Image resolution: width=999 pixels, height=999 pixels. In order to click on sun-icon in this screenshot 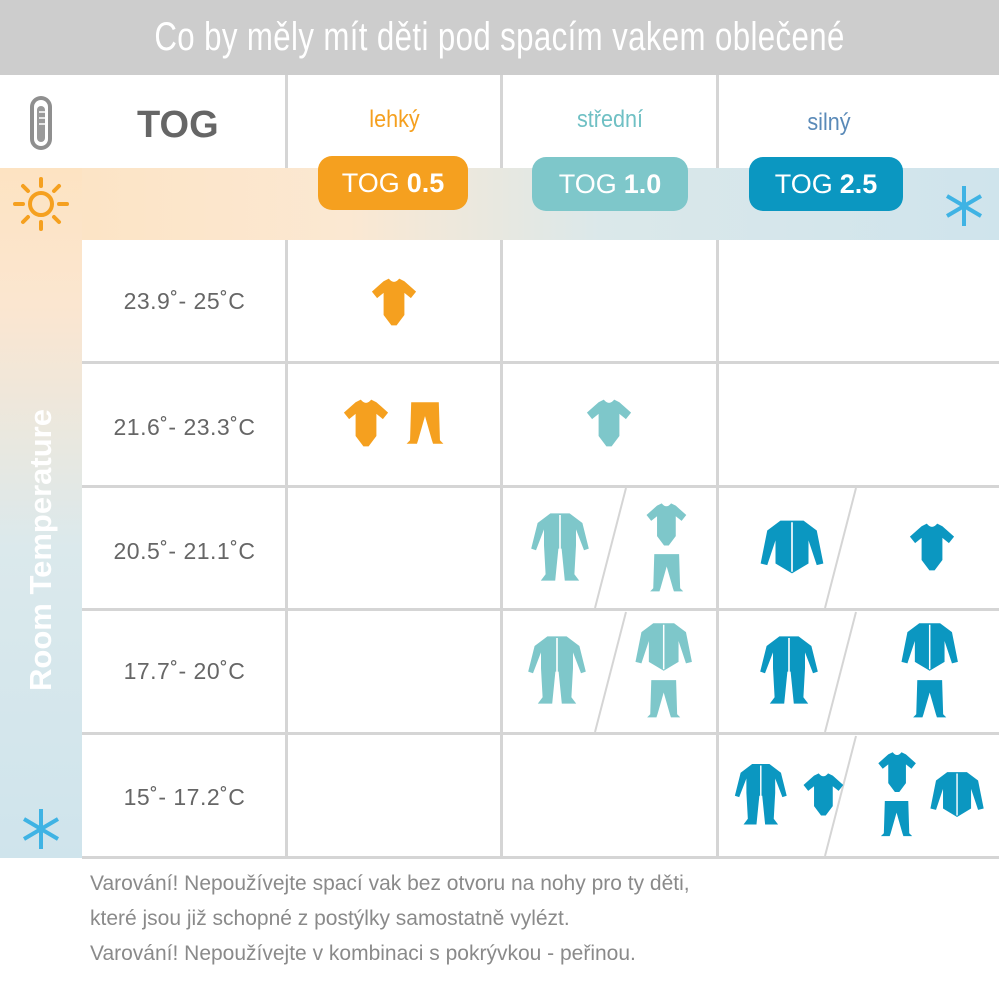, I will do `click(41, 204)`.